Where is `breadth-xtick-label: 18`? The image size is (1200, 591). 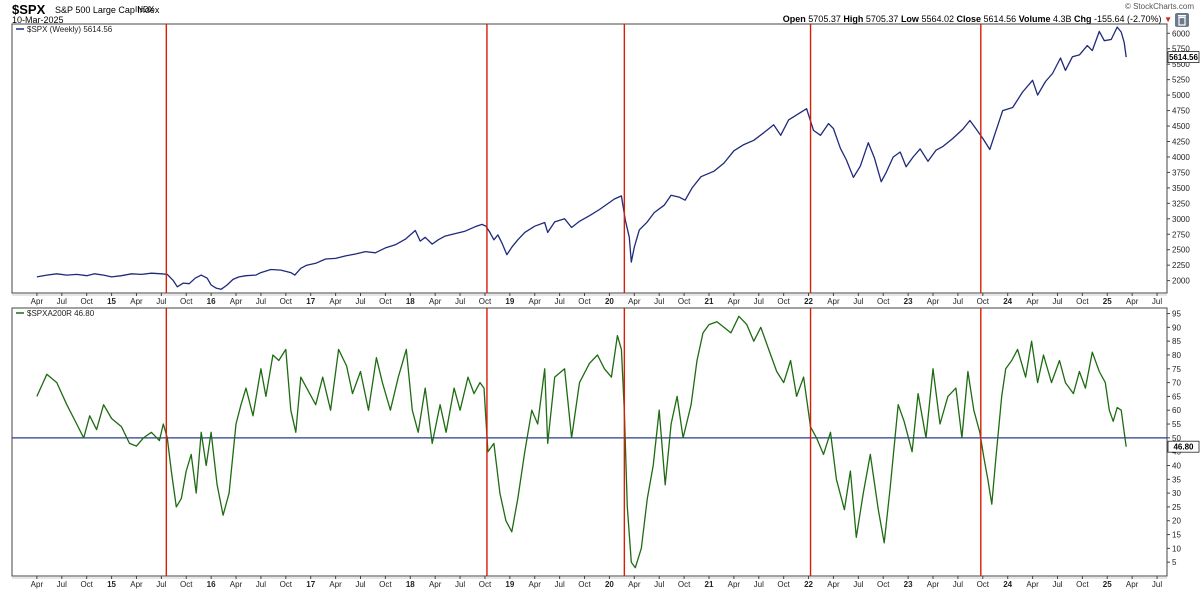
breadth-xtick-label: 18 is located at coordinates (410, 584).